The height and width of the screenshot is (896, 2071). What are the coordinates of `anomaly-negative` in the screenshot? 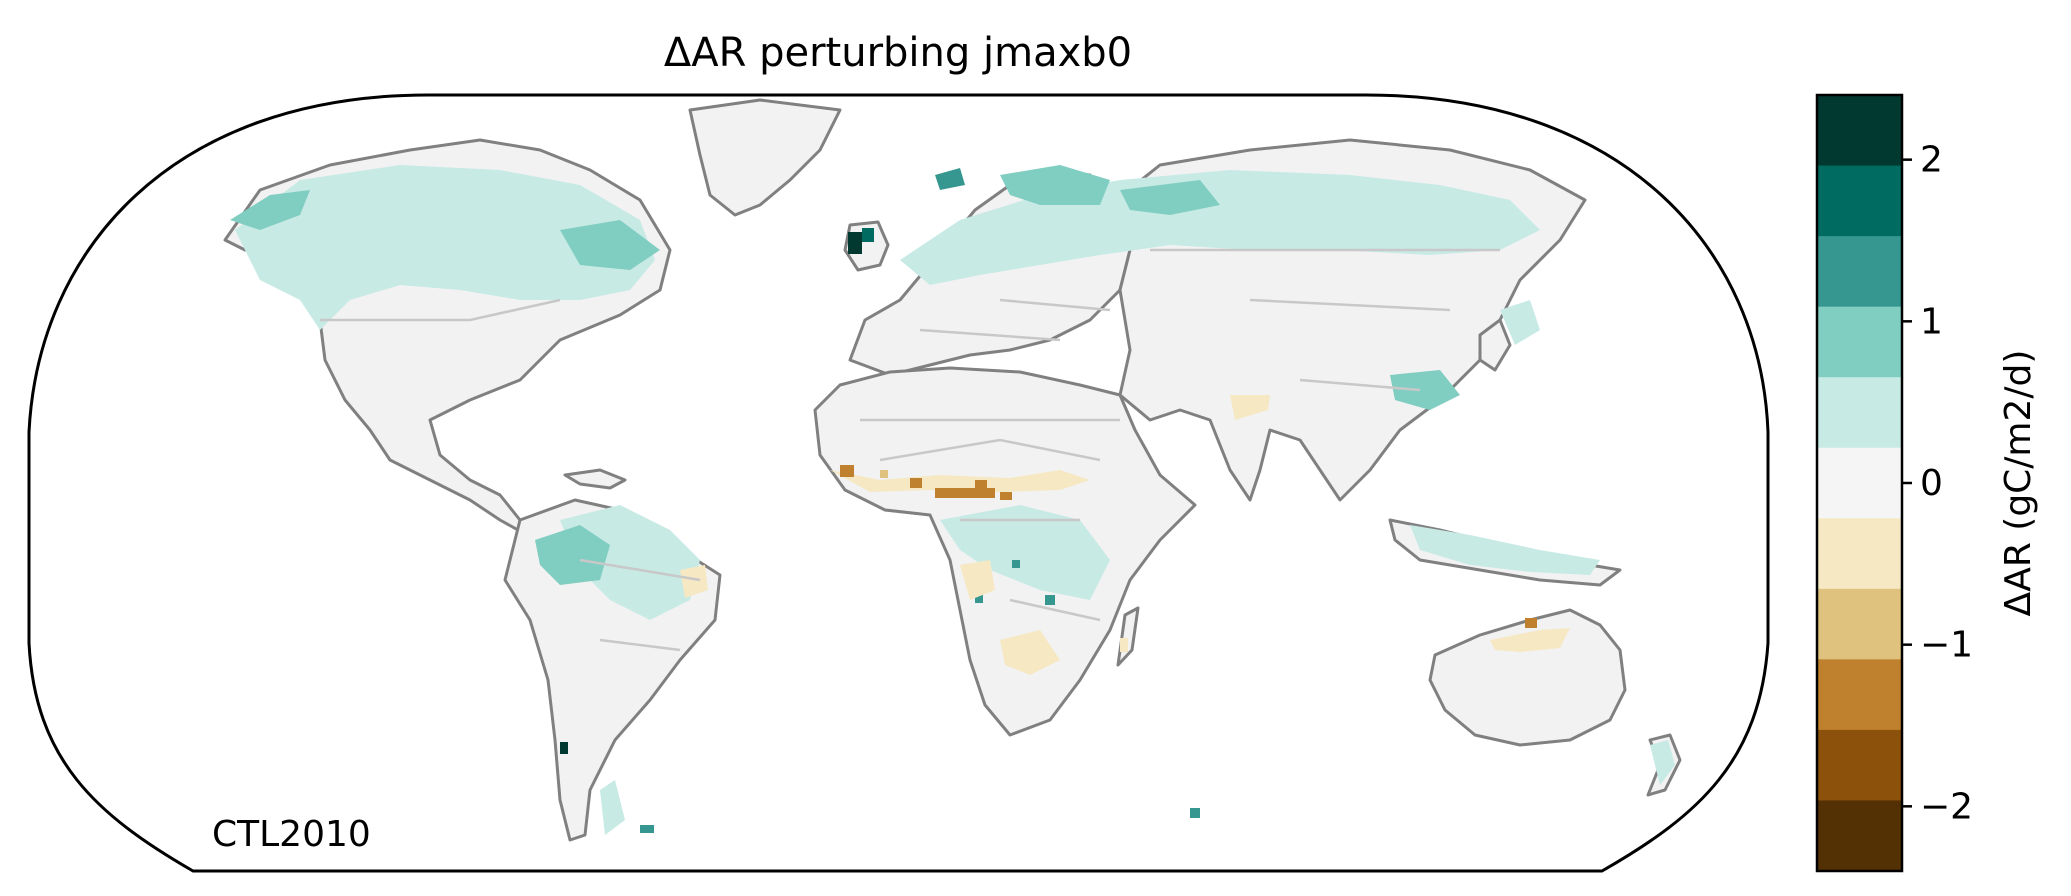 It's located at (1125, 535).